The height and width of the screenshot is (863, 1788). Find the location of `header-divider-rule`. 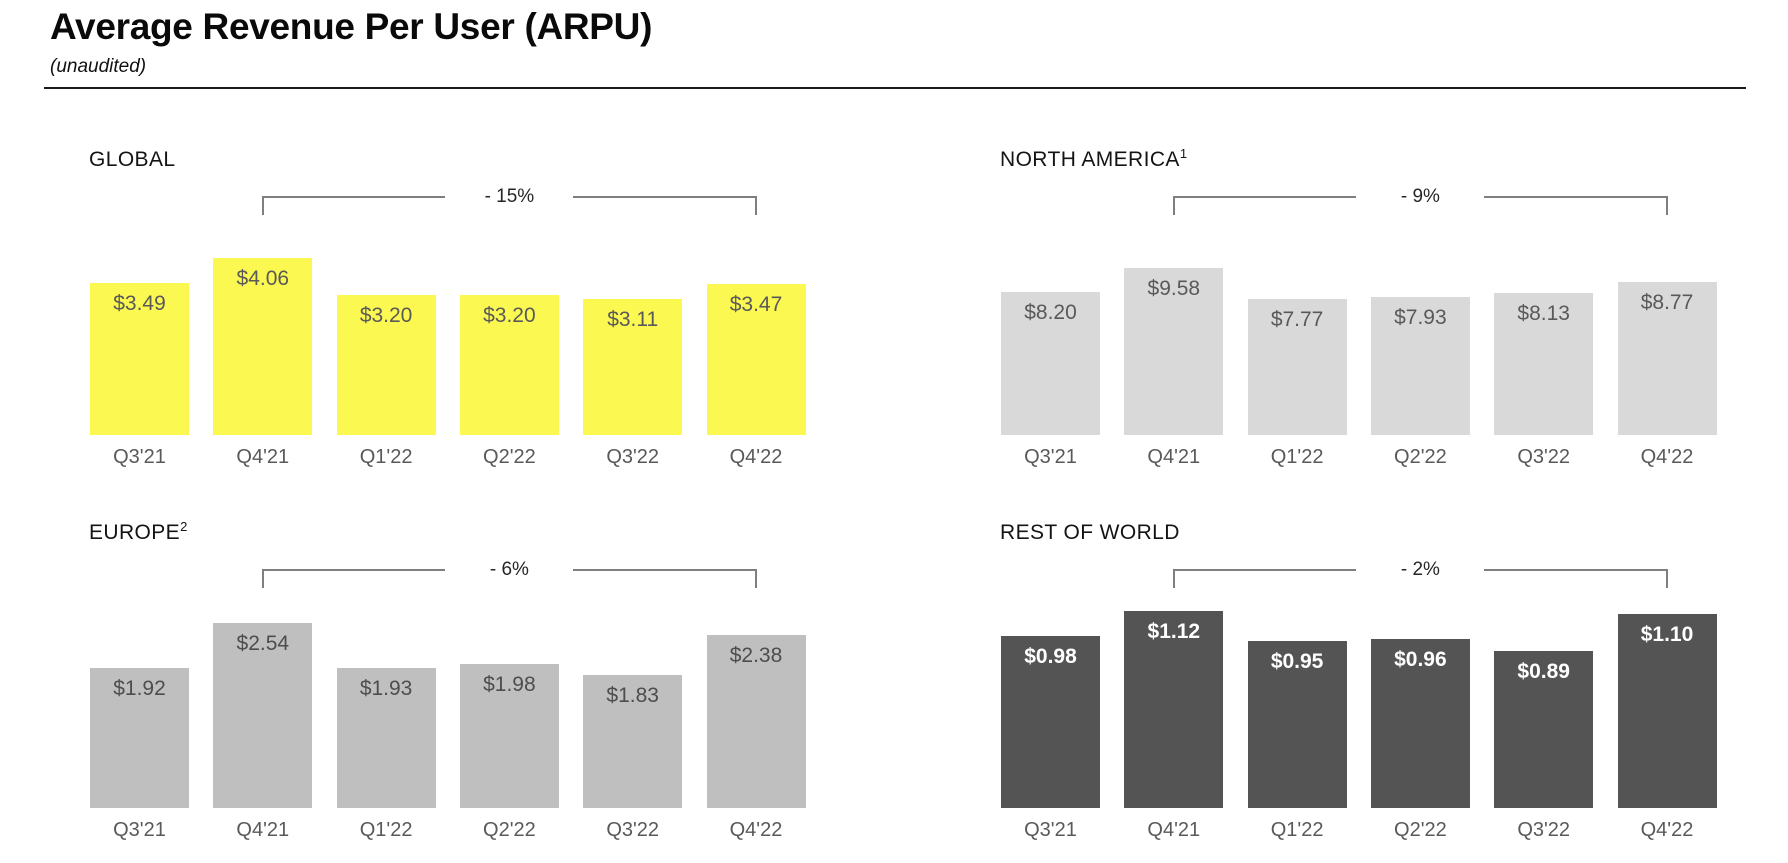

header-divider-rule is located at coordinates (895, 88).